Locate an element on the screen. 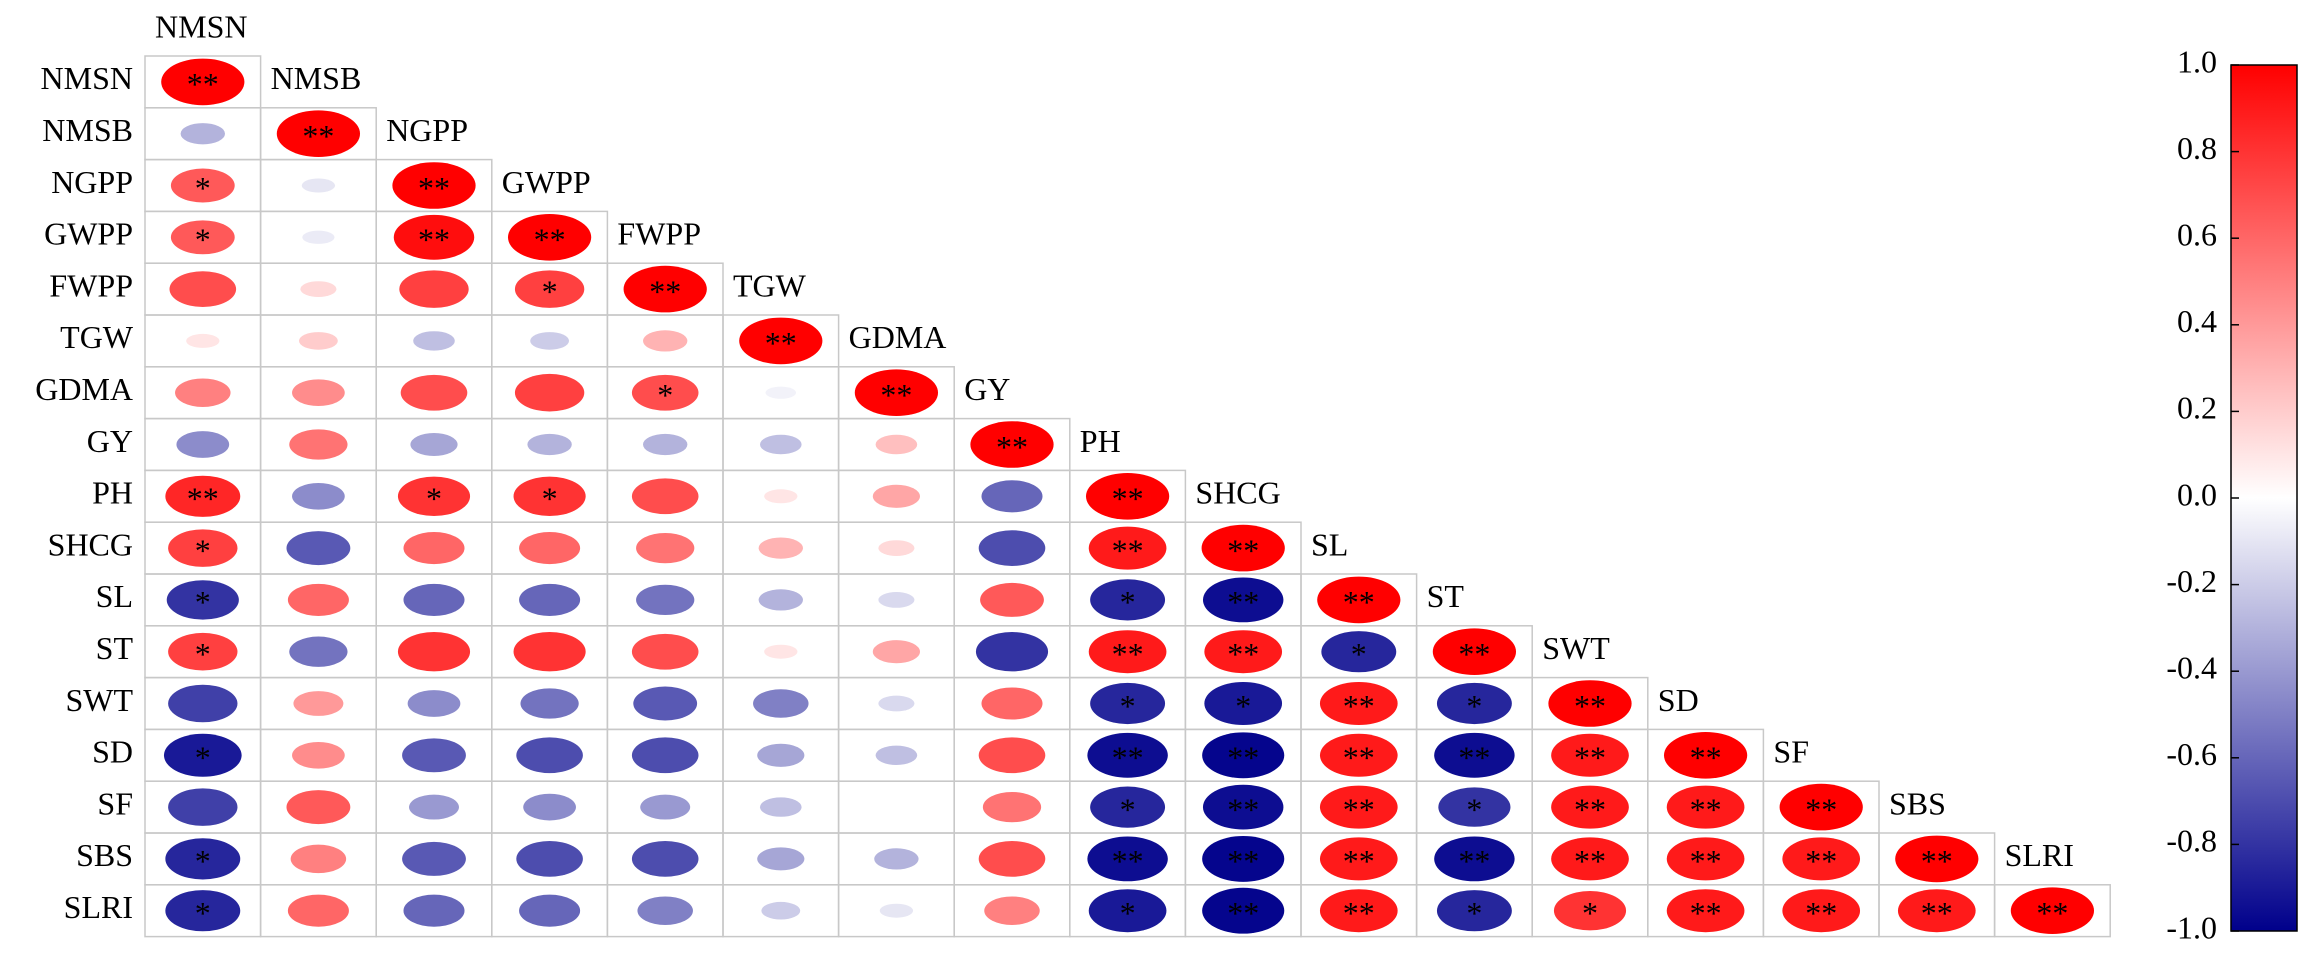 The height and width of the screenshot is (966, 2309). colorbar-tick-label: 0.0 is located at coordinates (2197, 494).